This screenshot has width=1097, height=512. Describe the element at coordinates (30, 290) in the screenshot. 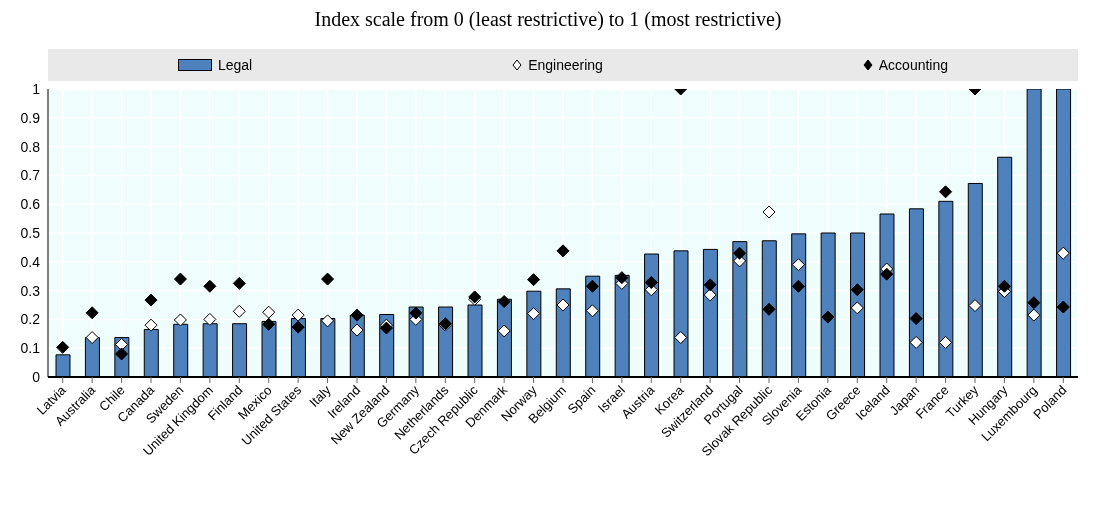

I see `y-tick-label: 0.3` at that location.